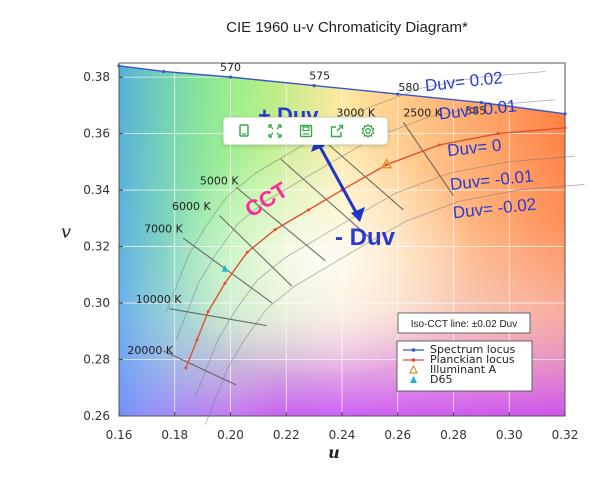 This screenshot has width=604, height=482. What do you see at coordinates (413, 369) in the screenshot?
I see `legend-illuminant-a-swatch` at bounding box center [413, 369].